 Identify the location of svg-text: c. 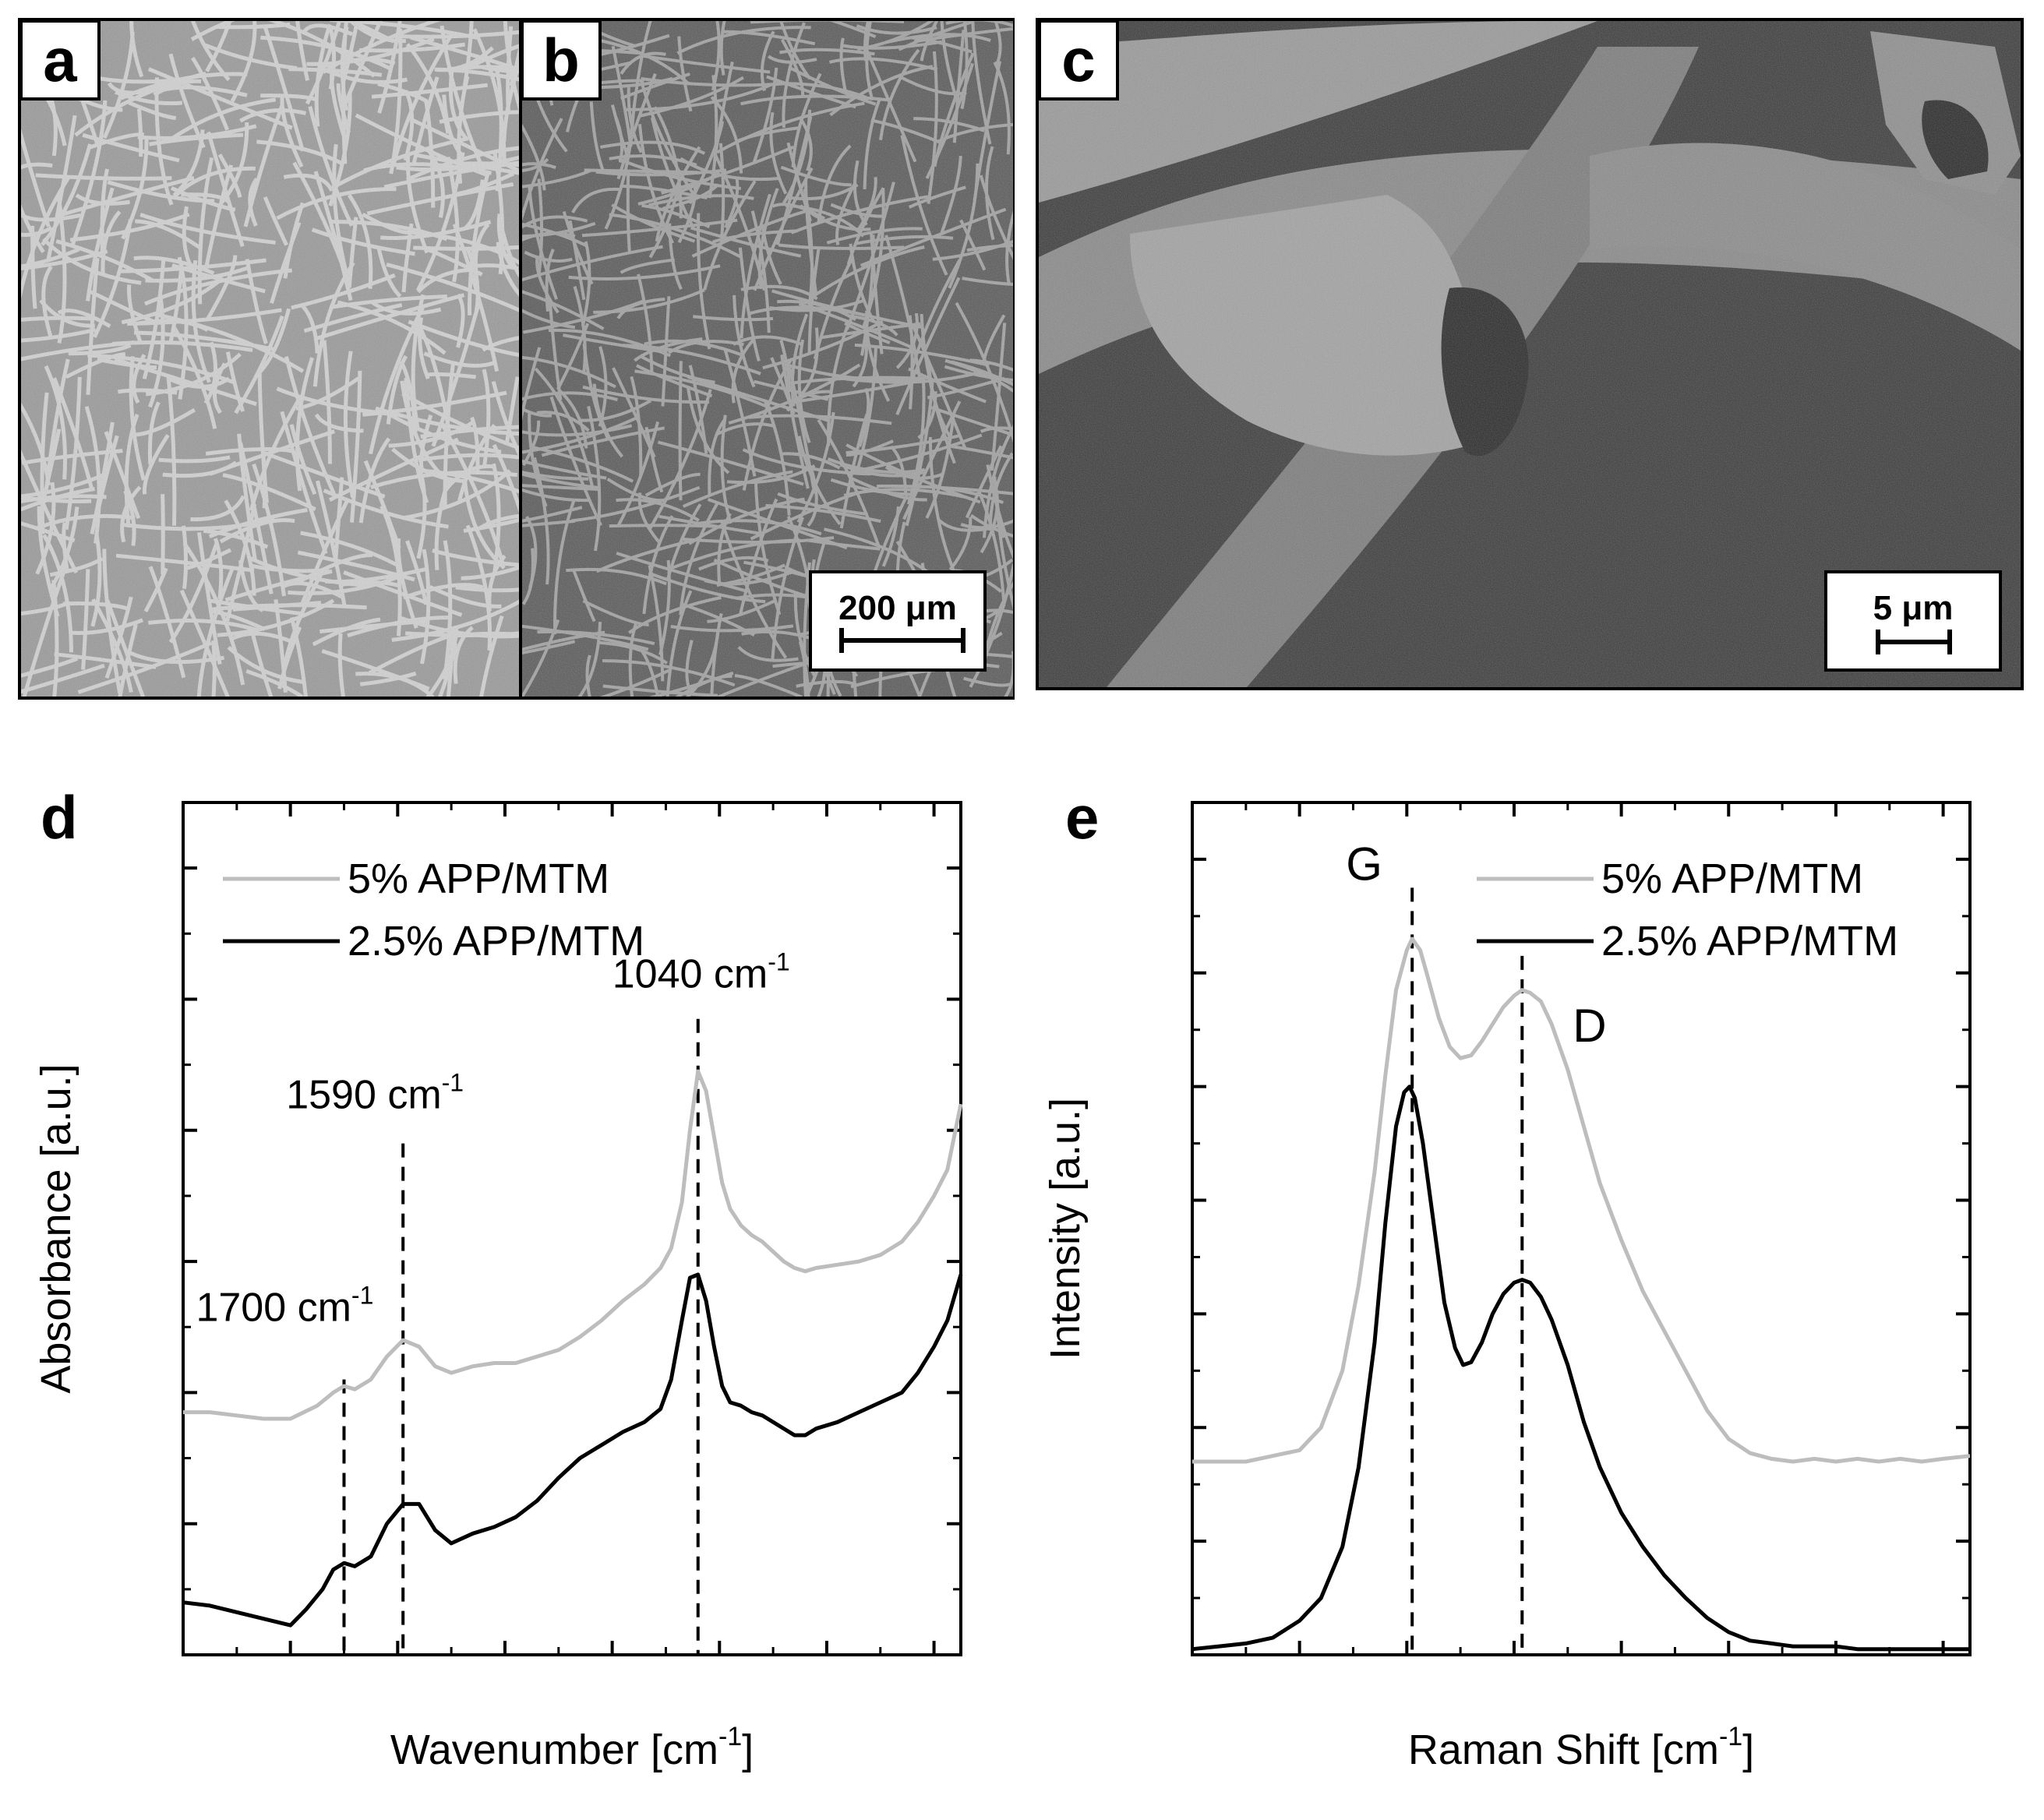
(1078, 60).